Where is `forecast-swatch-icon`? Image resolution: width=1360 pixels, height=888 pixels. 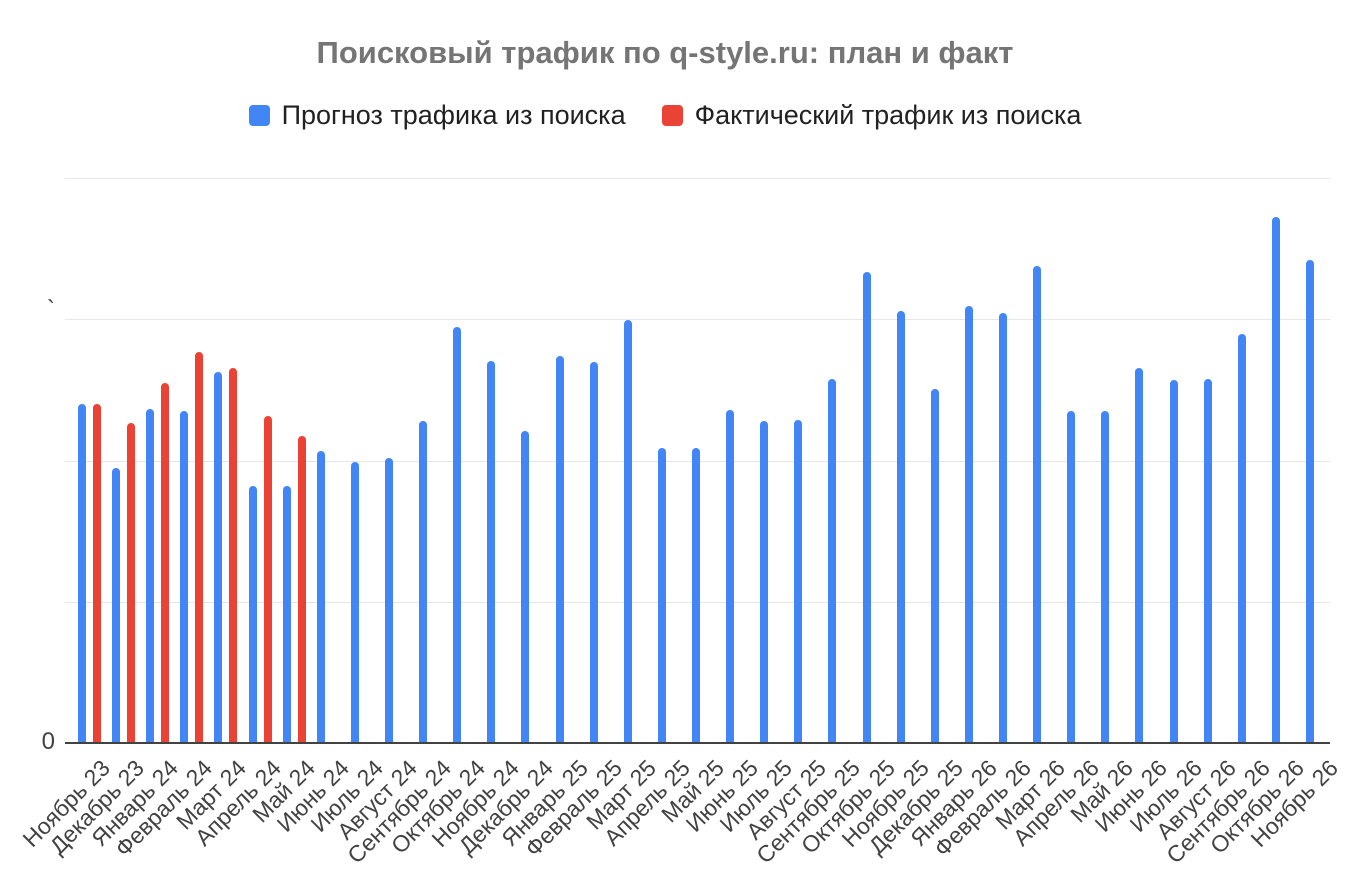 forecast-swatch-icon is located at coordinates (259, 116).